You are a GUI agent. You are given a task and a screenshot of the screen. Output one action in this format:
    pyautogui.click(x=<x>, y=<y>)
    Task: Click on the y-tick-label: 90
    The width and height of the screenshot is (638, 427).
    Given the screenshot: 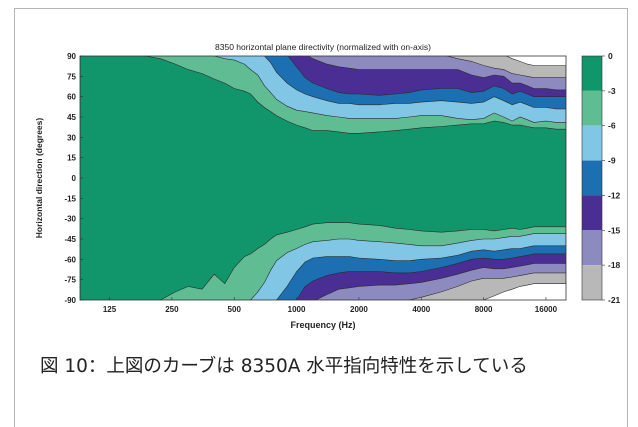 What is the action you would take?
    pyautogui.click(x=71, y=56)
    